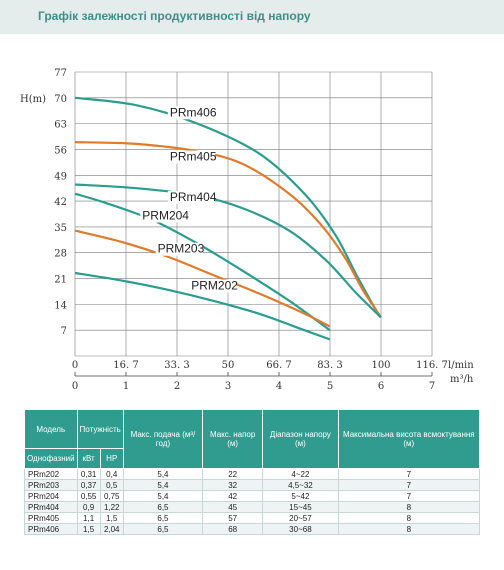 The height and width of the screenshot is (570, 504). Describe the element at coordinates (233, 496) in the screenshot. I see `cell-head: 42` at that location.